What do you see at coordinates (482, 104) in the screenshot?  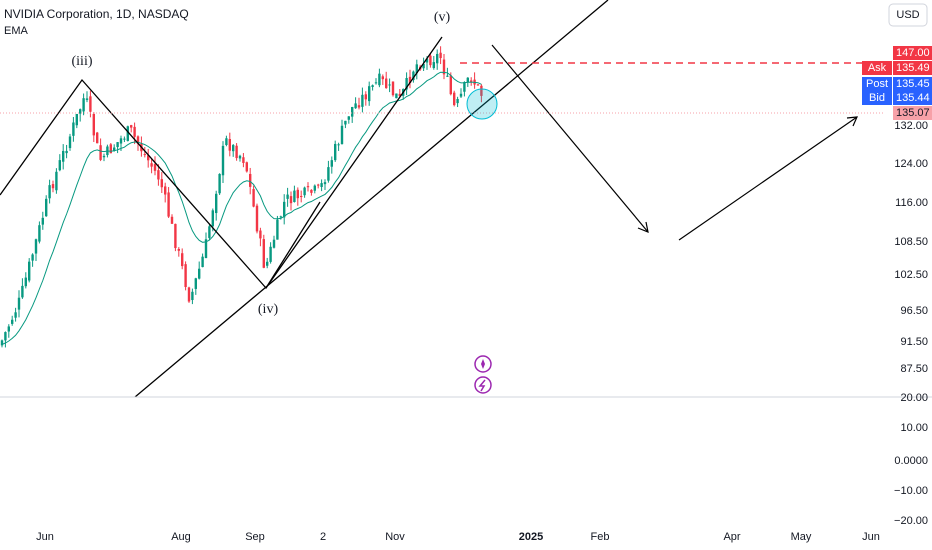 I see `highlight-circle` at bounding box center [482, 104].